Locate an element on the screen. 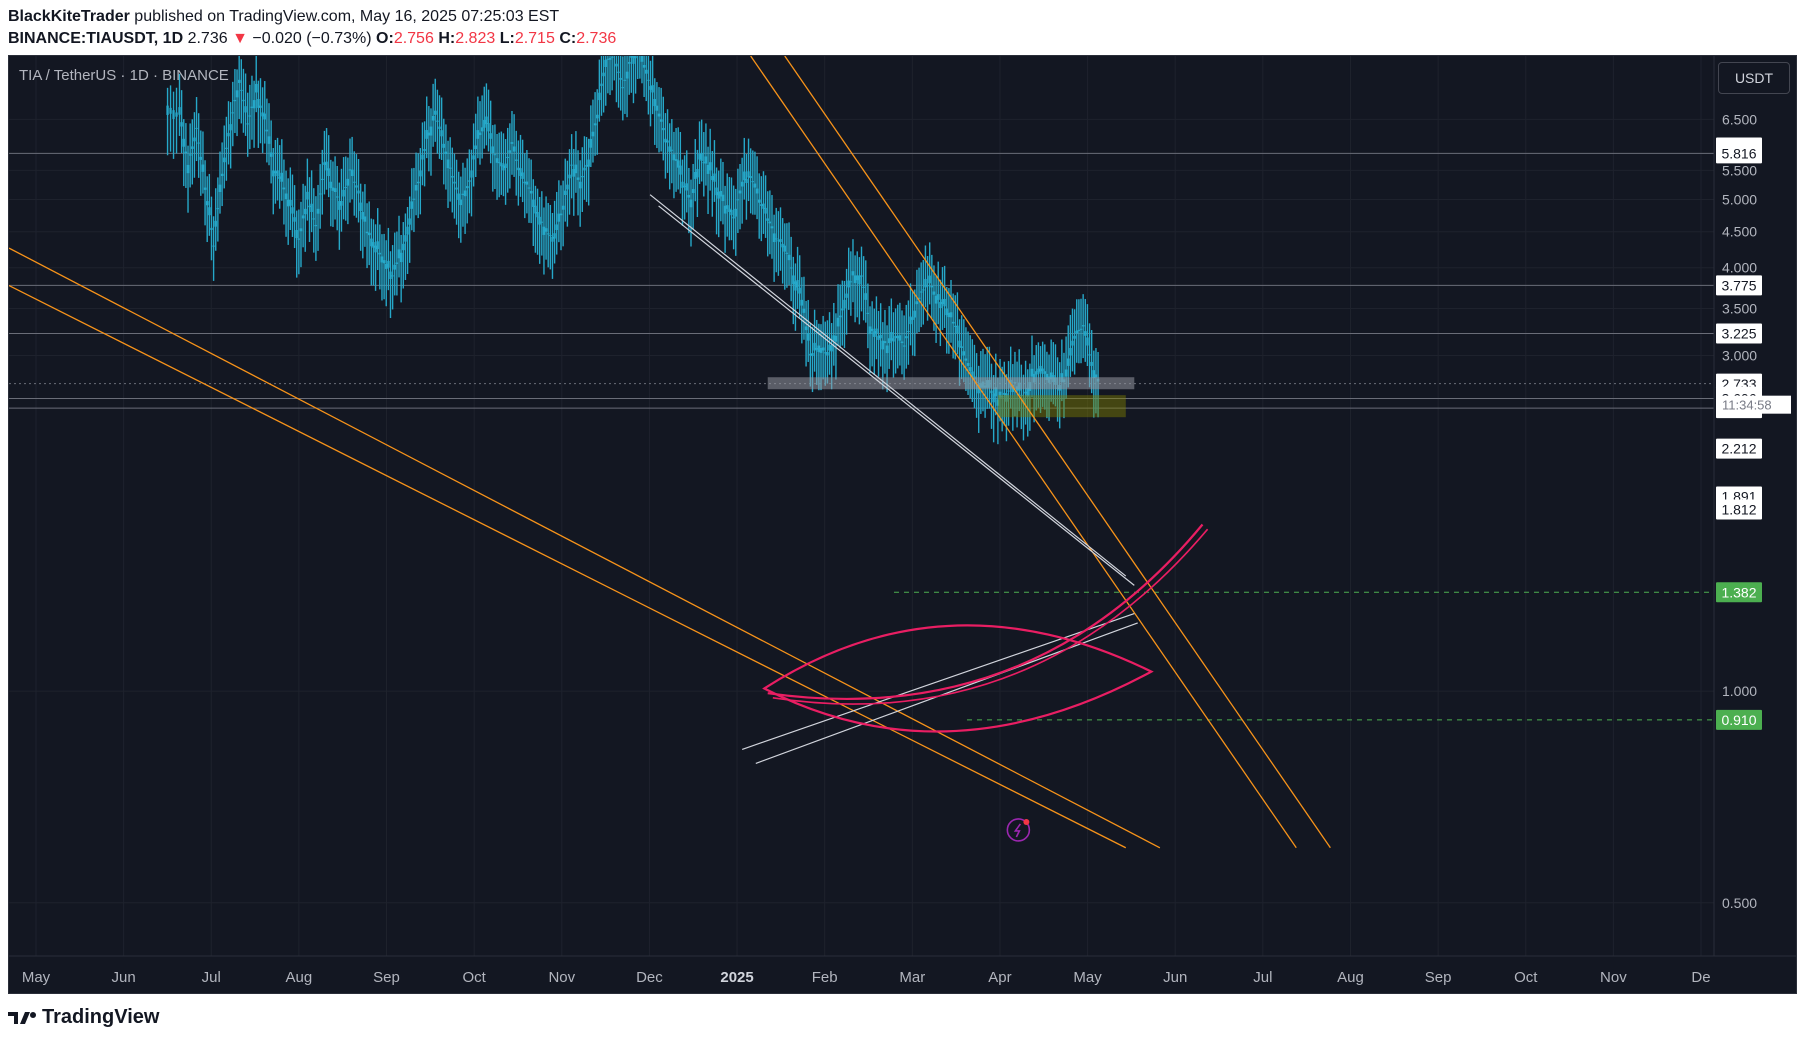 This screenshot has height=1041, width=1806. price-axis-label: 1.000 is located at coordinates (1739, 691).